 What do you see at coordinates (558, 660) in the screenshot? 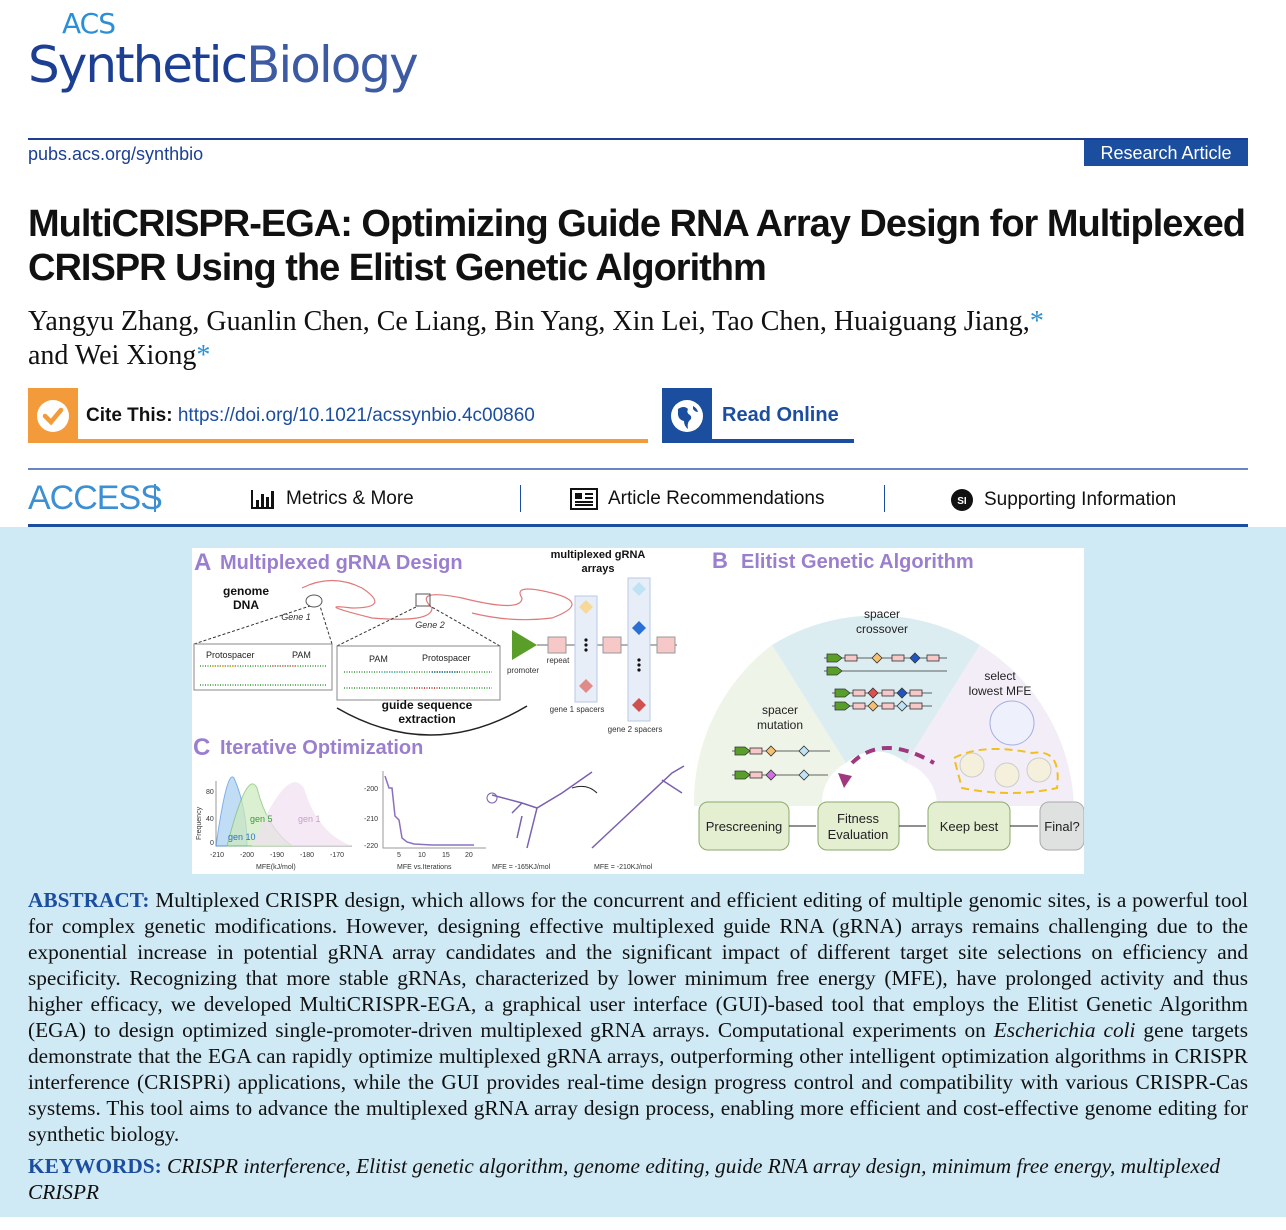
I see `repeat-label: repeat` at bounding box center [558, 660].